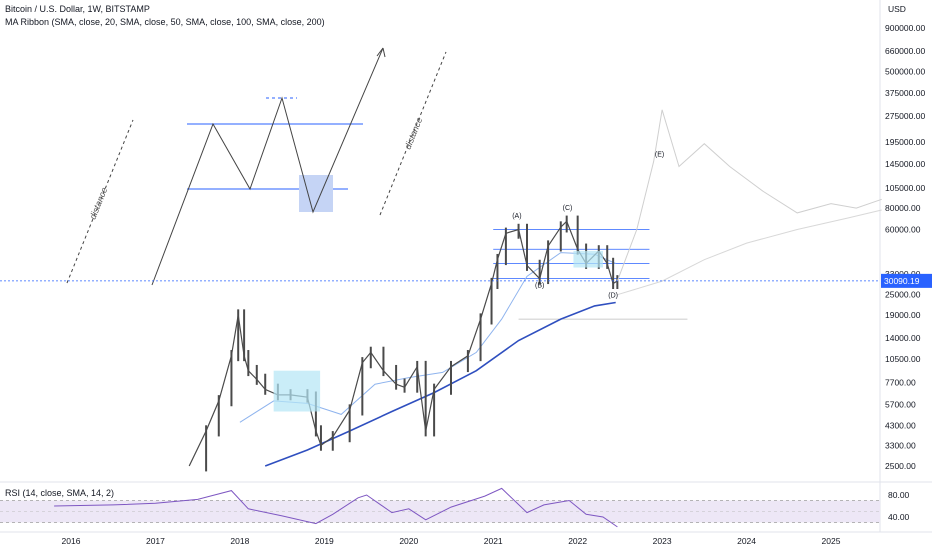 This screenshot has height=550, width=932. I want to click on price-tick-label: 80000.00, so click(903, 208).